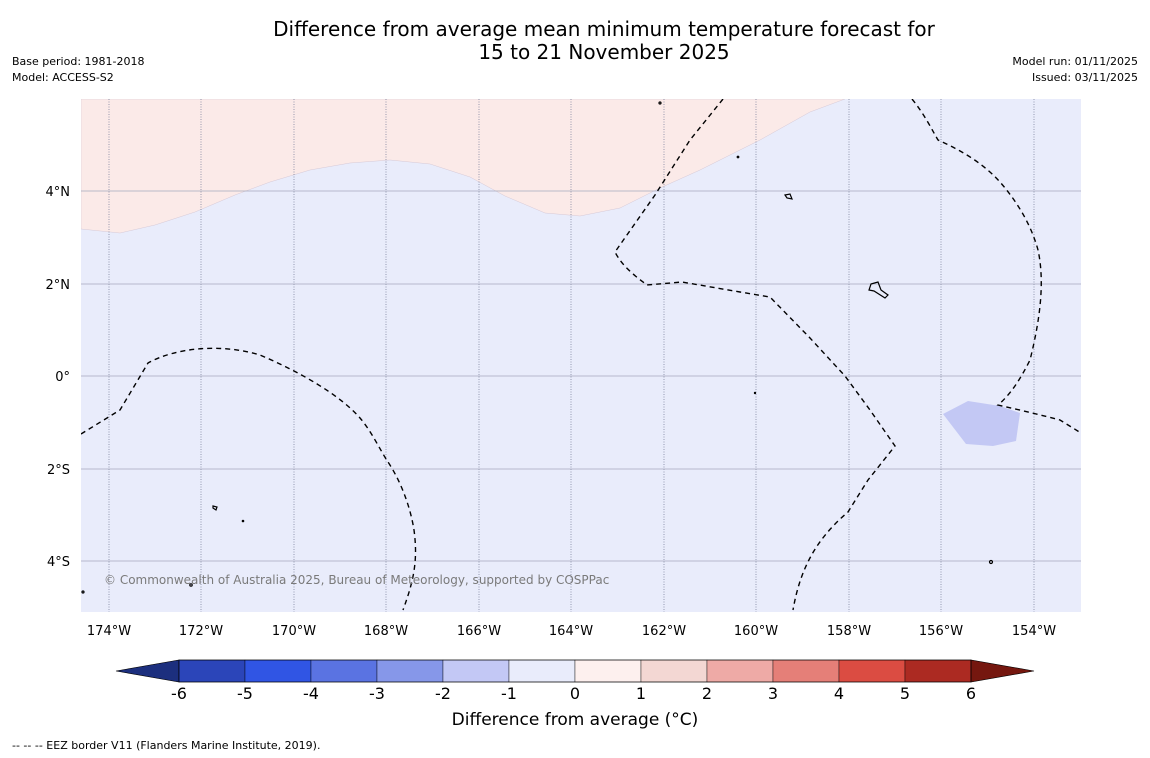  I want to click on warm-anomaly-region, so click(463, 166).